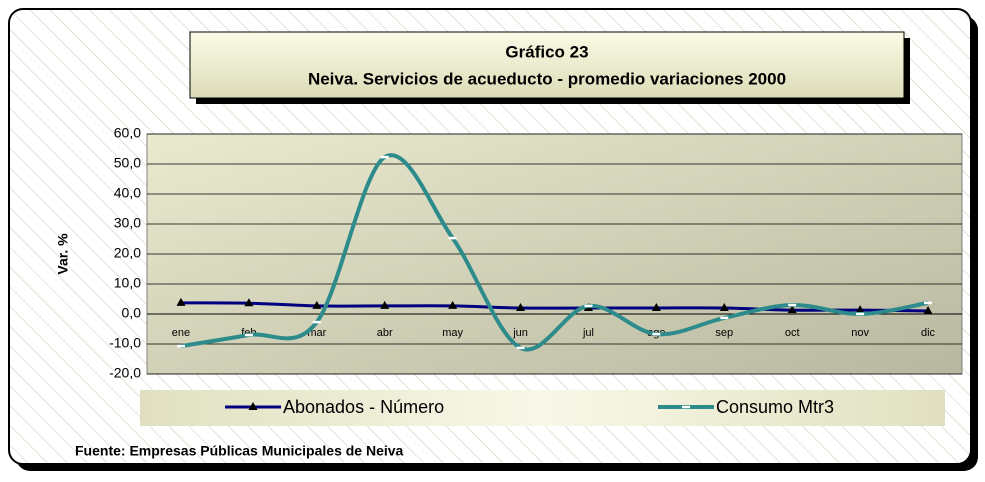 The height and width of the screenshot is (482, 985). Describe the element at coordinates (724, 333) in the screenshot. I see `x-tick-label: sep` at that location.